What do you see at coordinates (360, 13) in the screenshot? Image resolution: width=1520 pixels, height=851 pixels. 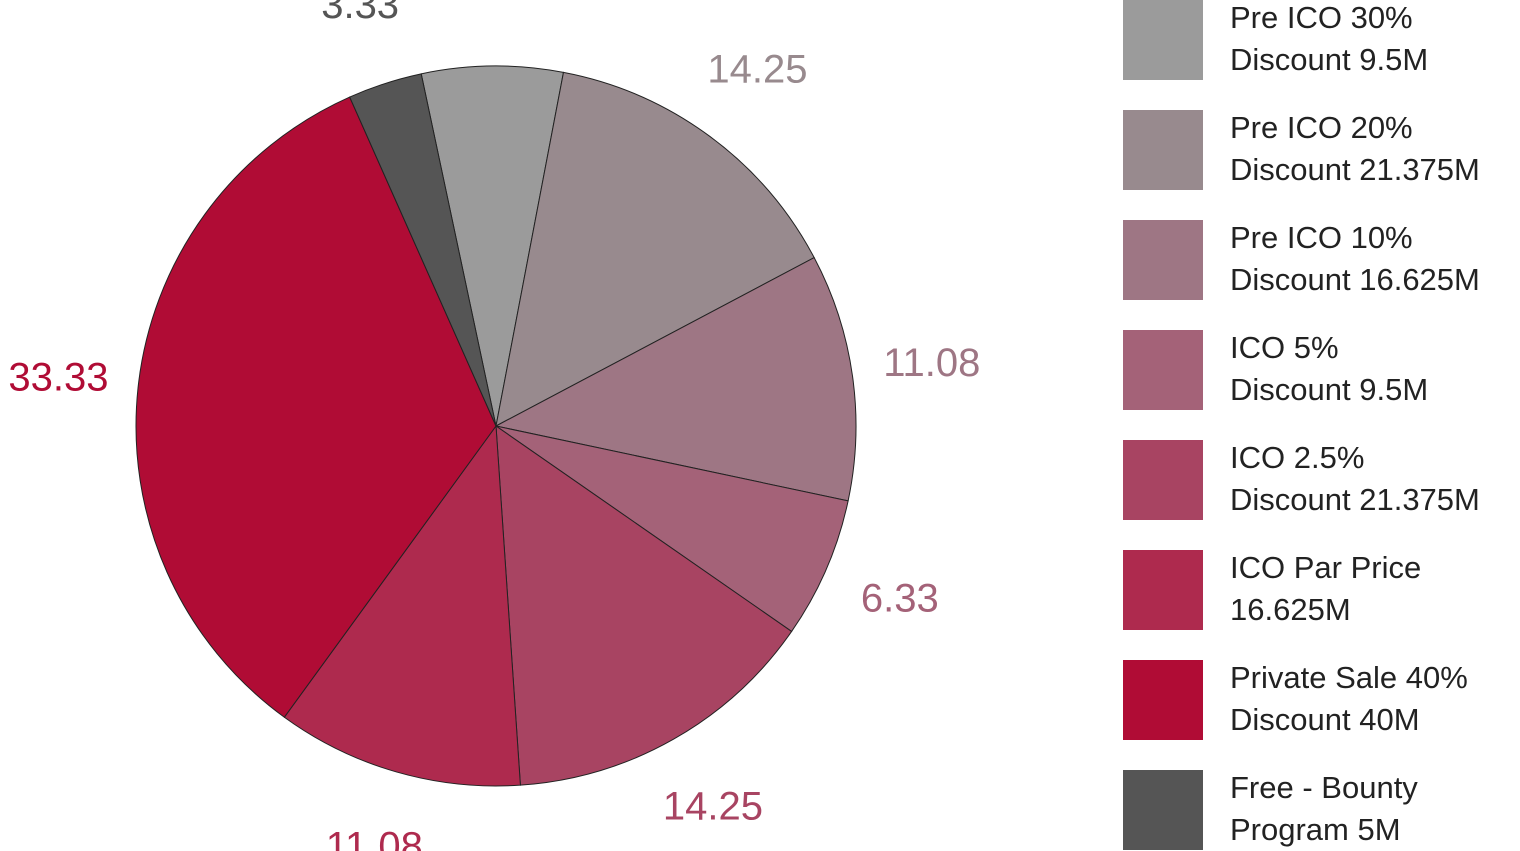 I see `value-label: 3.33` at bounding box center [360, 13].